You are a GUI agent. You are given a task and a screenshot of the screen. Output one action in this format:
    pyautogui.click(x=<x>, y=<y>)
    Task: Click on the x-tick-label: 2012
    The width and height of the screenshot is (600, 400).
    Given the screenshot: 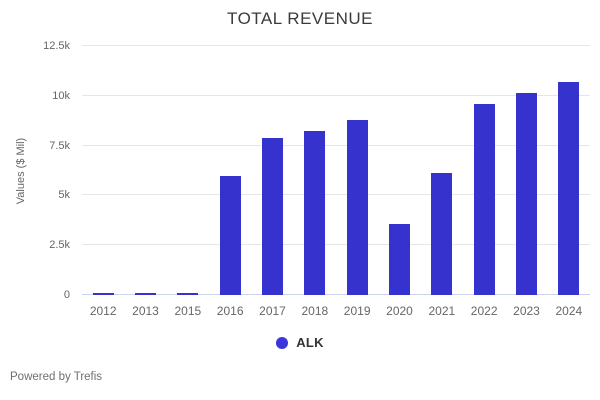 What is the action you would take?
    pyautogui.click(x=103, y=311)
    